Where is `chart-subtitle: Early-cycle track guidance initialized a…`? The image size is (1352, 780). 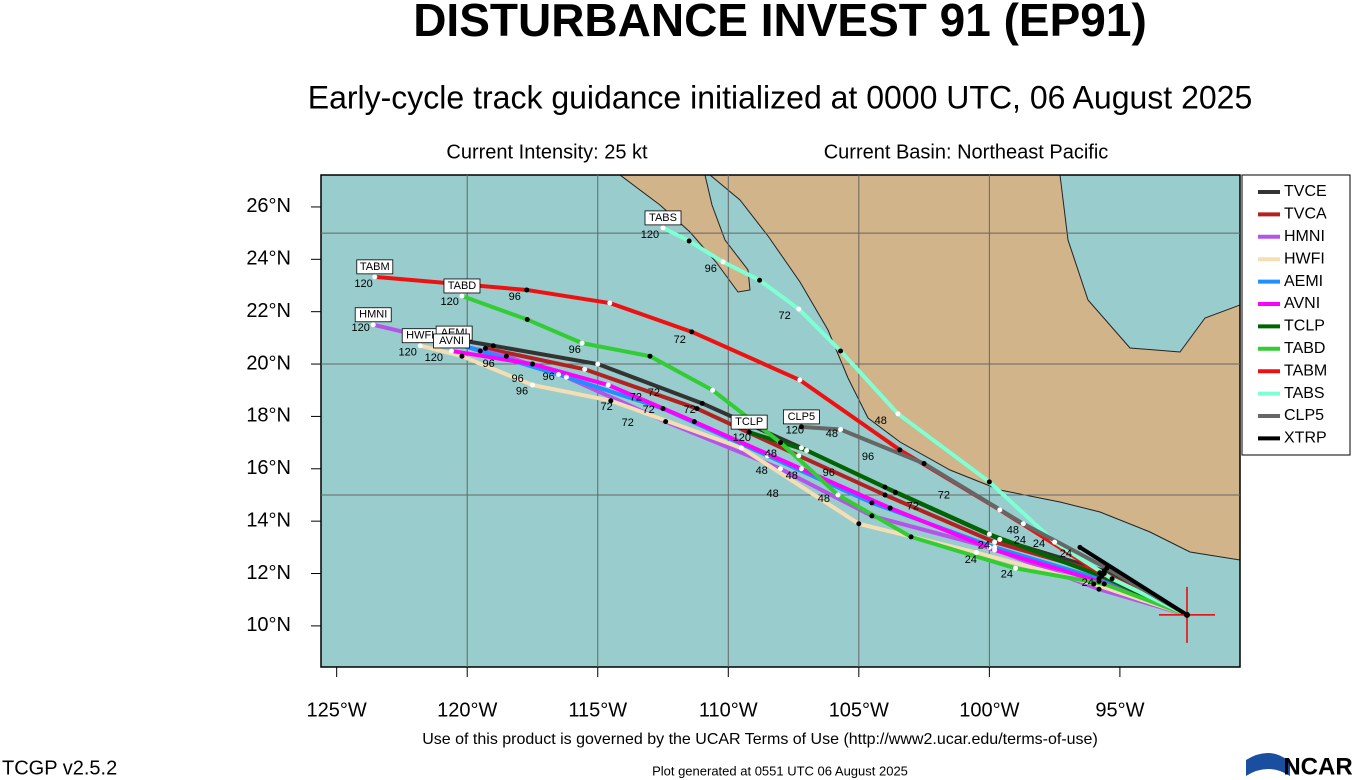
chart-subtitle: Early-cycle track guidance initialized a… is located at coordinates (780, 97).